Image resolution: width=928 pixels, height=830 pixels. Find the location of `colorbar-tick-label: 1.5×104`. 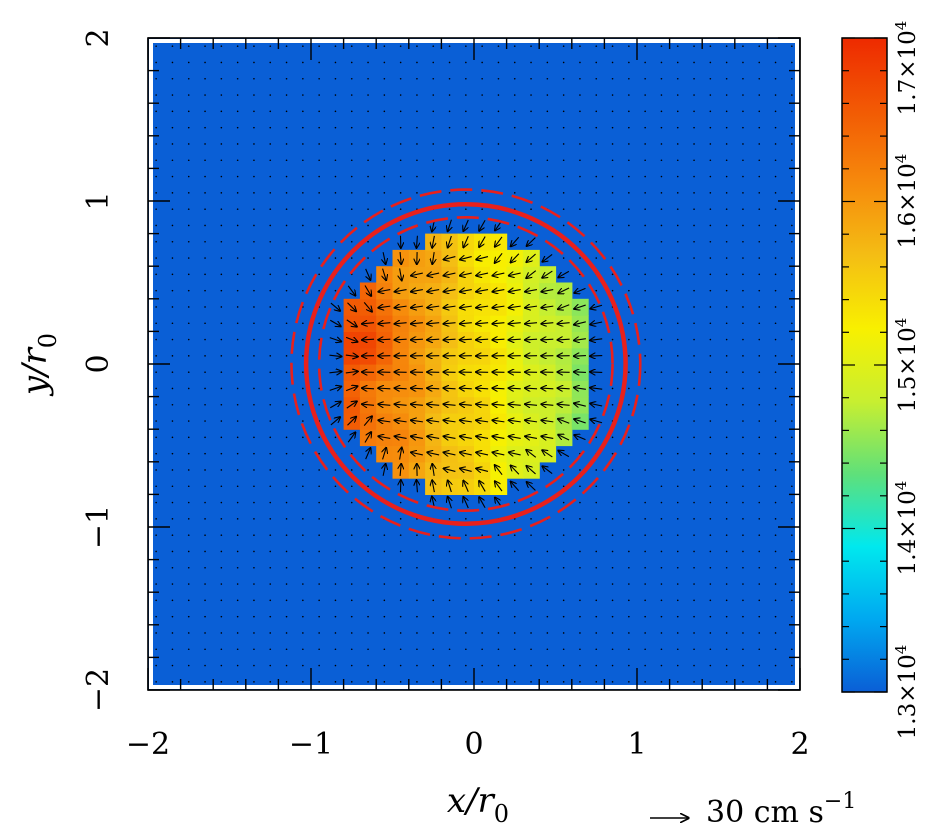

colorbar-tick-label: 1.5×104 is located at coordinates (906, 365).